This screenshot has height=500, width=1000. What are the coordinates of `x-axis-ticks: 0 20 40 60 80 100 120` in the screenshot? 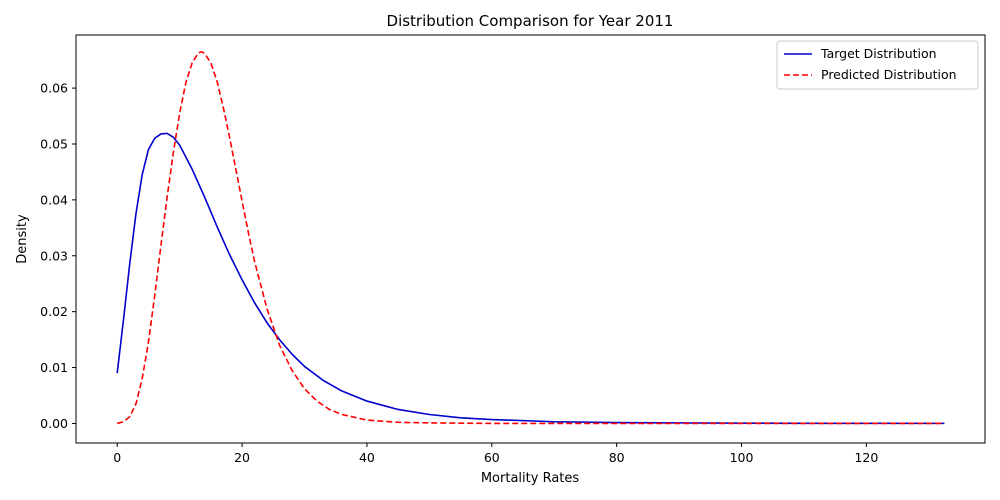 It's located at (495, 454).